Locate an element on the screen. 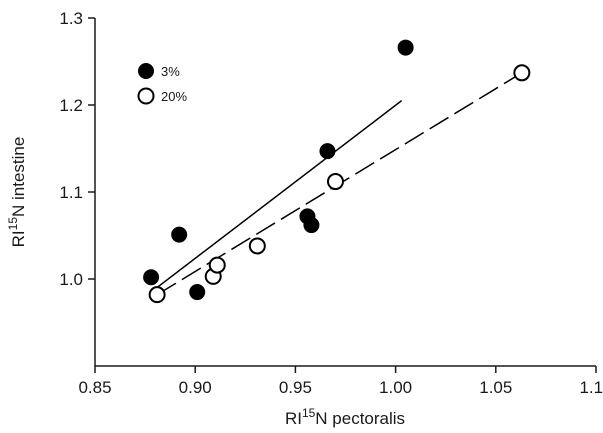 The width and height of the screenshot is (603, 433). x-axis-title: RI15N pectoralis is located at coordinates (345, 417).